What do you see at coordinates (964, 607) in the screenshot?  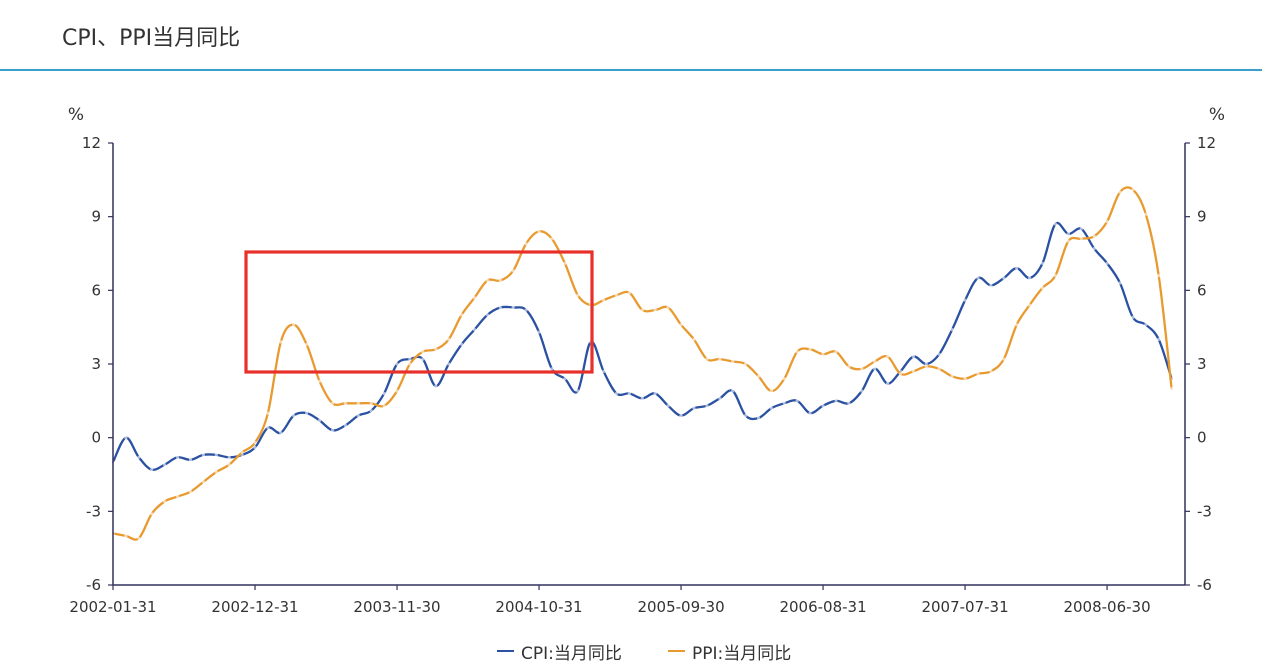 I see `x-tick-label: 2007-07-31` at bounding box center [964, 607].